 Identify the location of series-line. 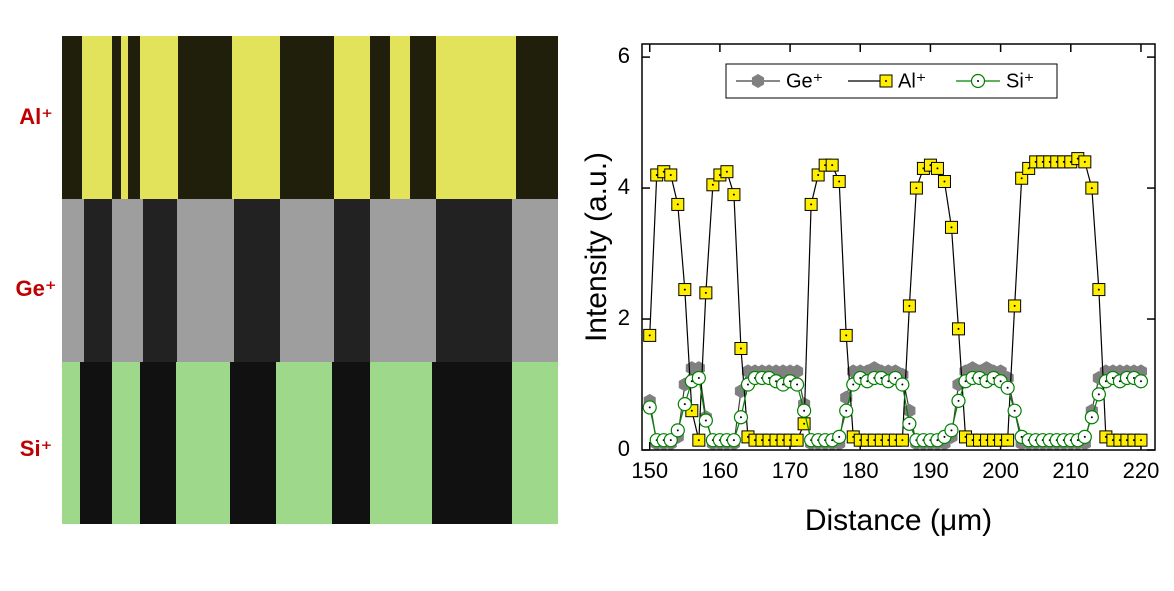
(895, 409).